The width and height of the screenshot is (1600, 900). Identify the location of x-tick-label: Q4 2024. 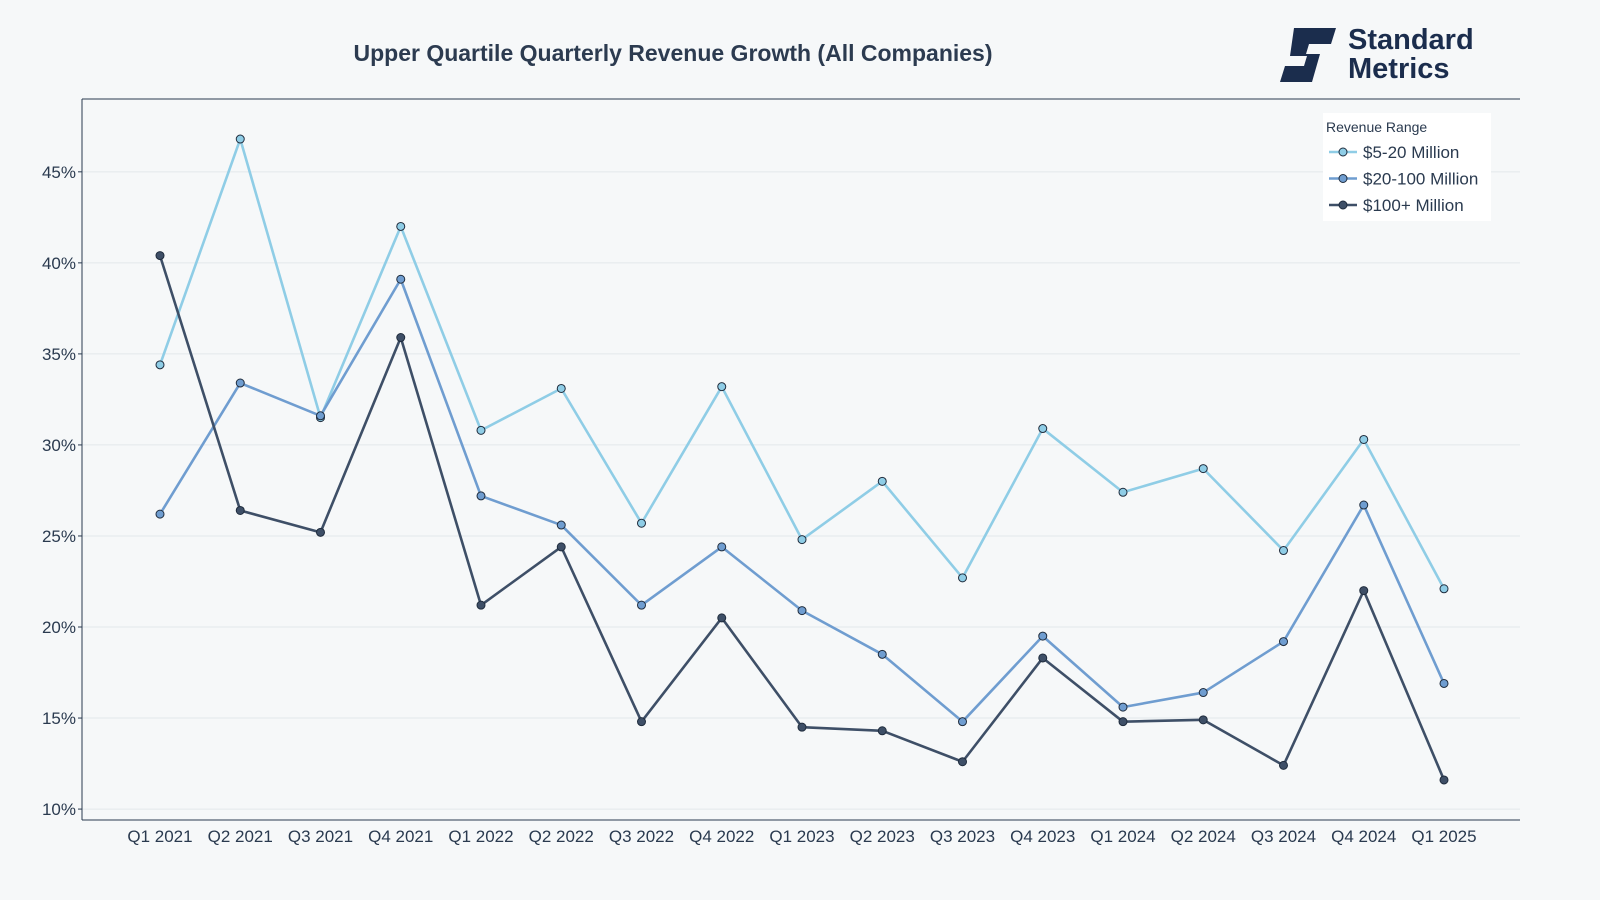
(1363, 836).